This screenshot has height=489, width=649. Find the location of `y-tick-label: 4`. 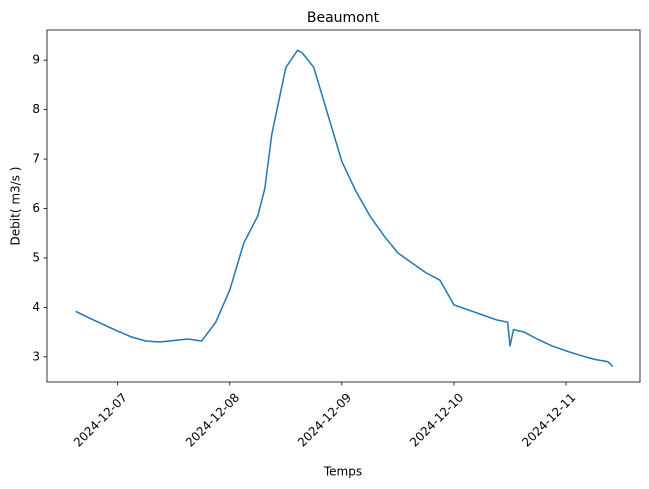

y-tick-label: 4 is located at coordinates (36, 307).